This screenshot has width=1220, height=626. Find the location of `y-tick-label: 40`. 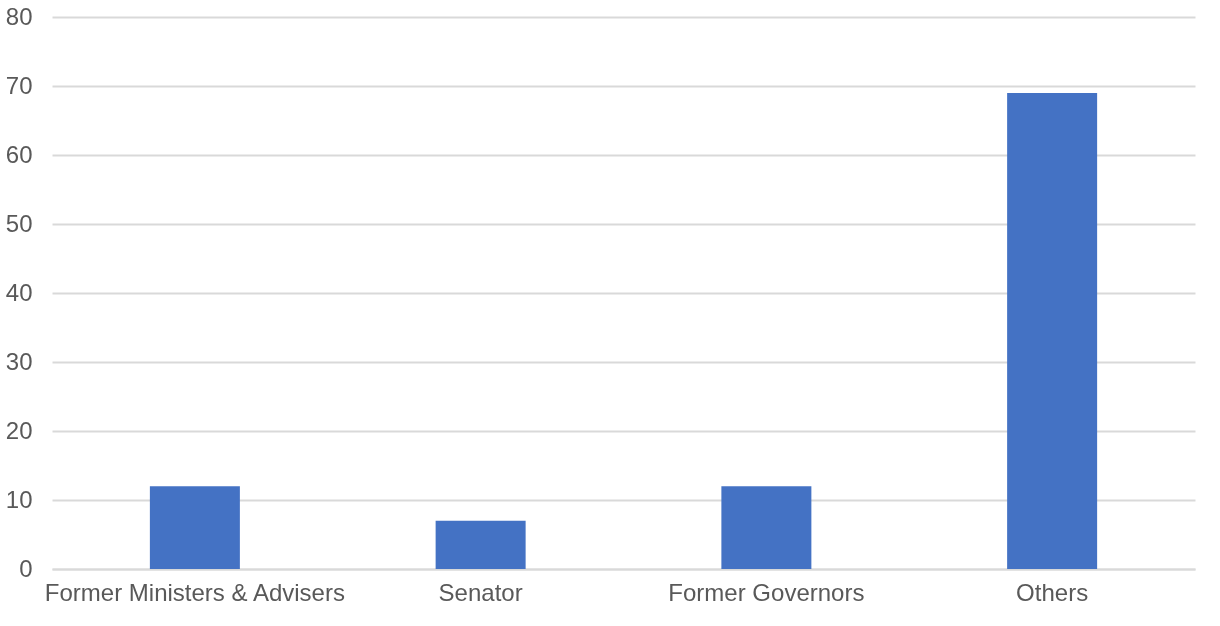

y-tick-label: 40 is located at coordinates (19, 292).